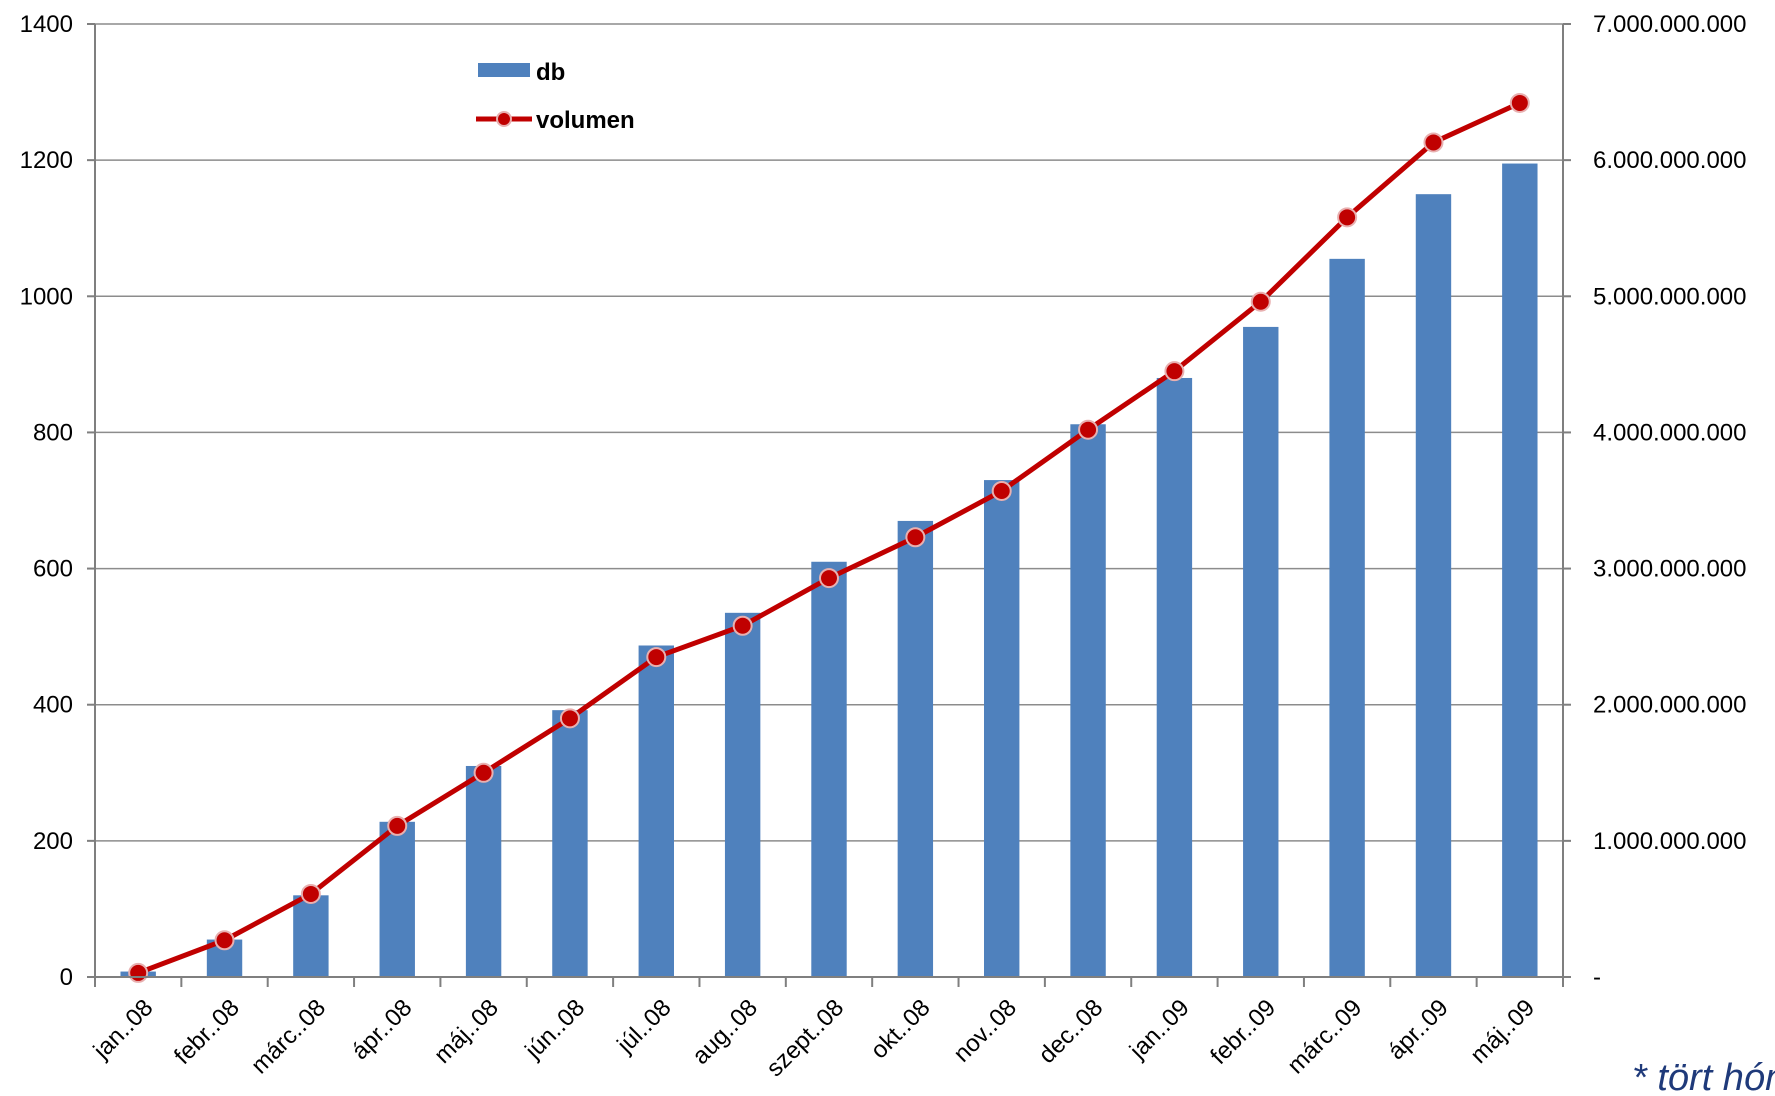 The width and height of the screenshot is (1775, 1096). Describe the element at coordinates (1669, 160) in the screenshot. I see `right-tick-label: 6.000.000.000` at that location.